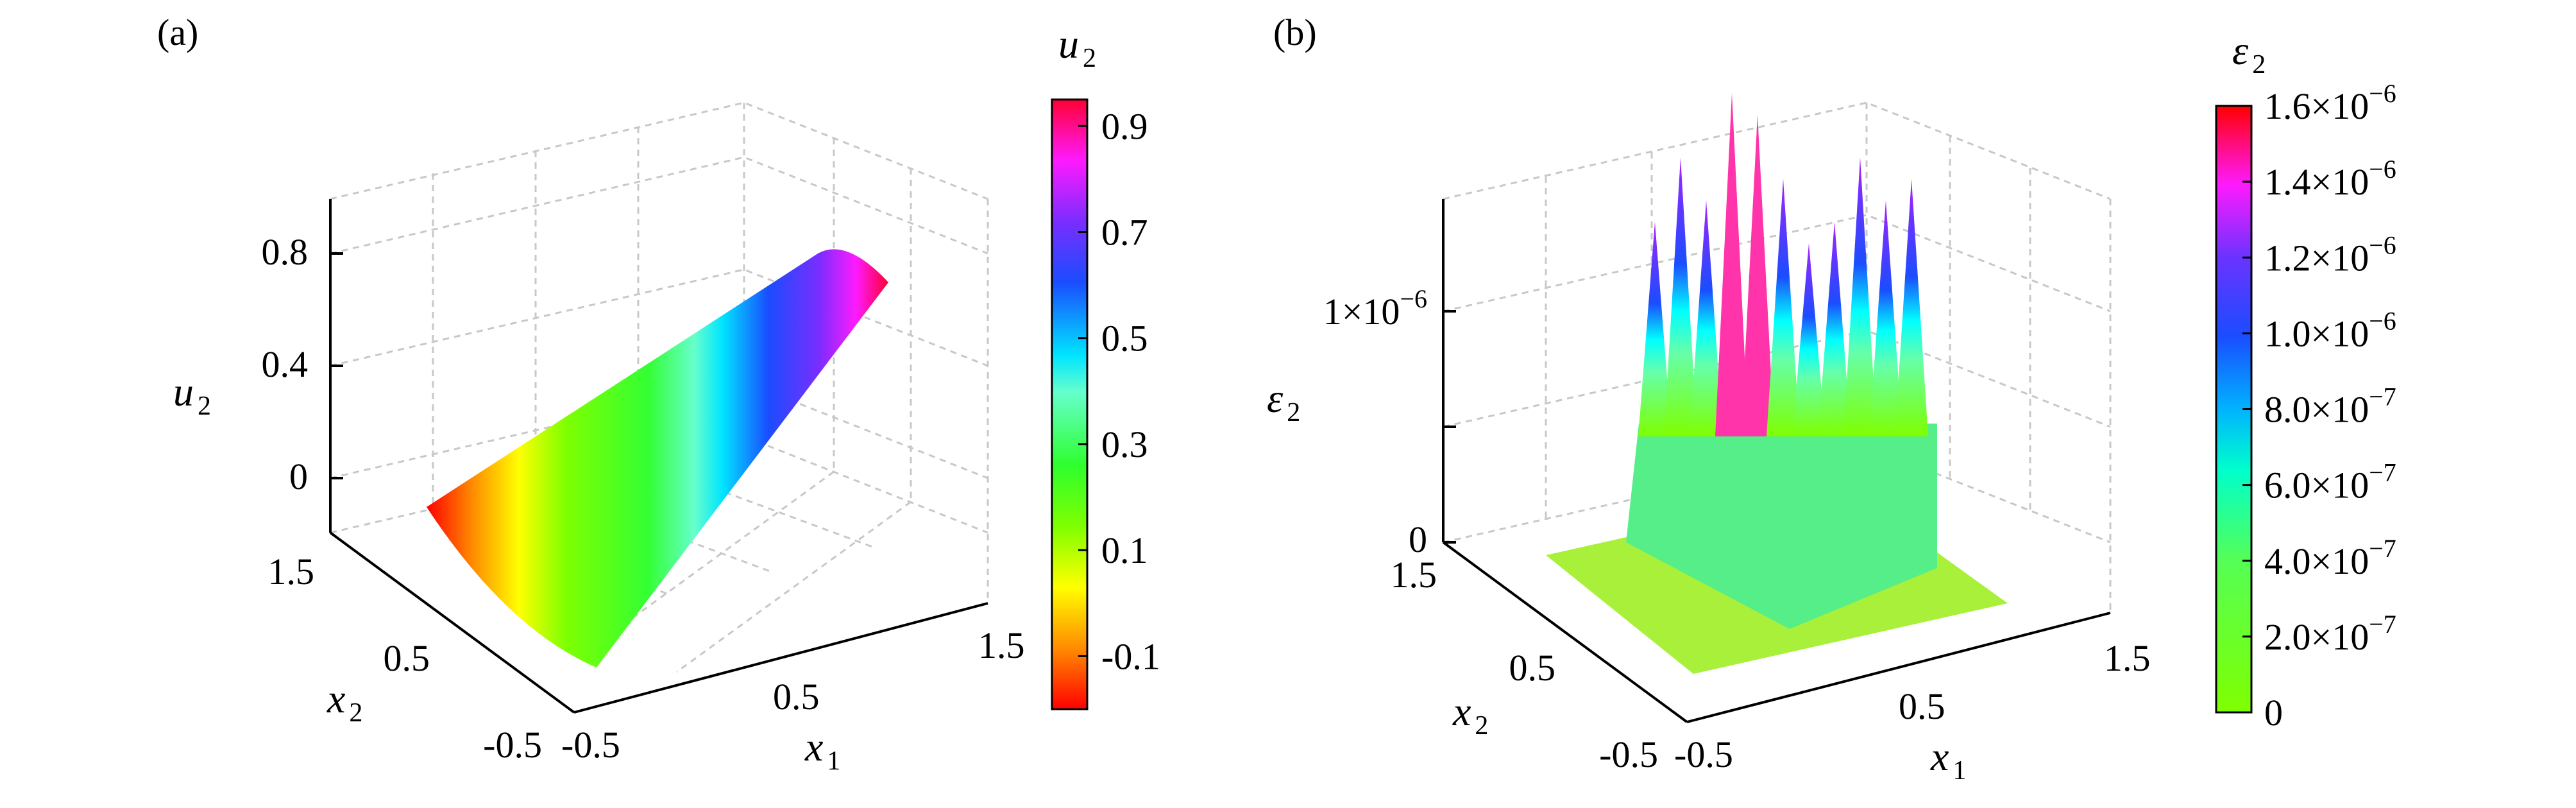 The height and width of the screenshot is (808, 2576). I want to click on panel-a-label: (a), so click(177, 32).